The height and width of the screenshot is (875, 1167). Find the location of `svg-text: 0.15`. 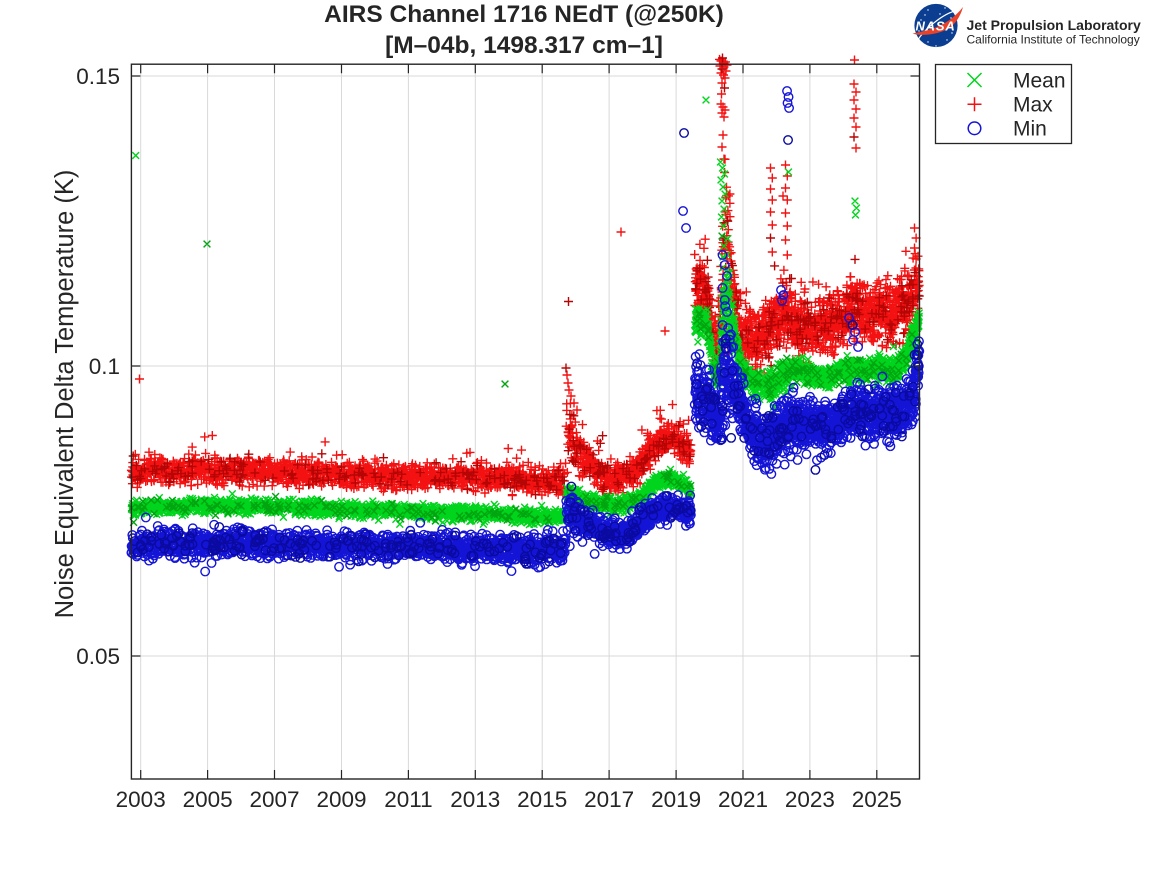

svg-text: 0.15 is located at coordinates (98, 76).